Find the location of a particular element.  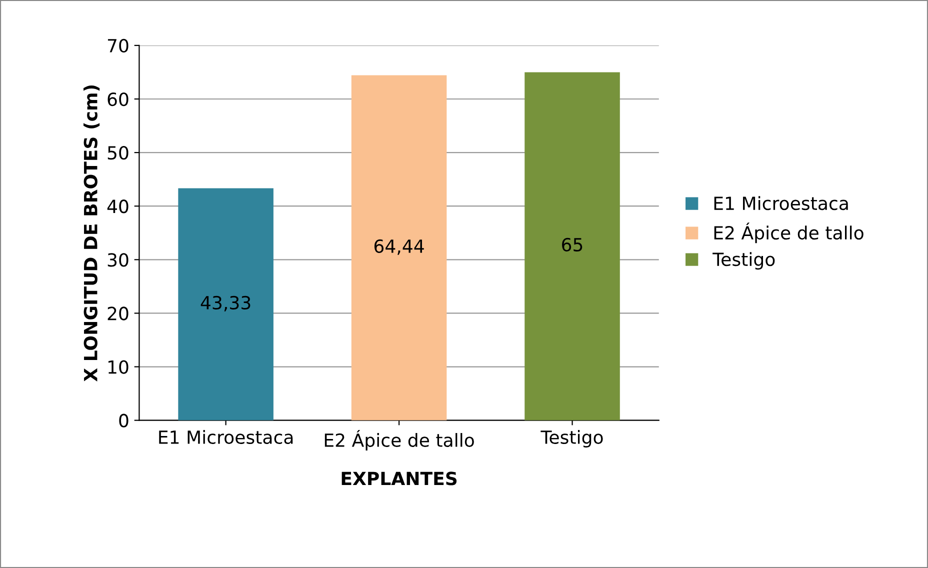

x-tick-label: E2 Ápice de tallo is located at coordinates (399, 440).